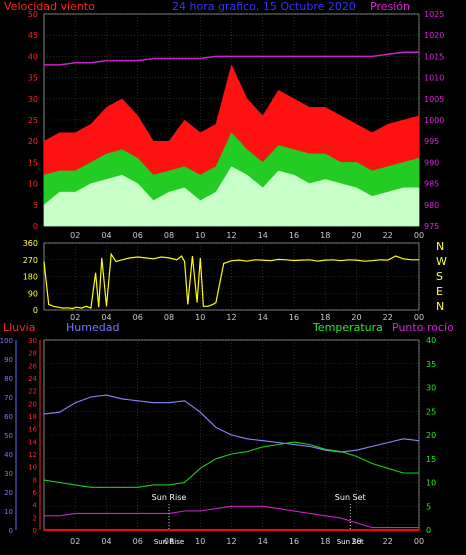 This screenshot has width=466, height=555. What do you see at coordinates (231, 464) in the screenshot?
I see `series-temperatura` at bounding box center [231, 464].